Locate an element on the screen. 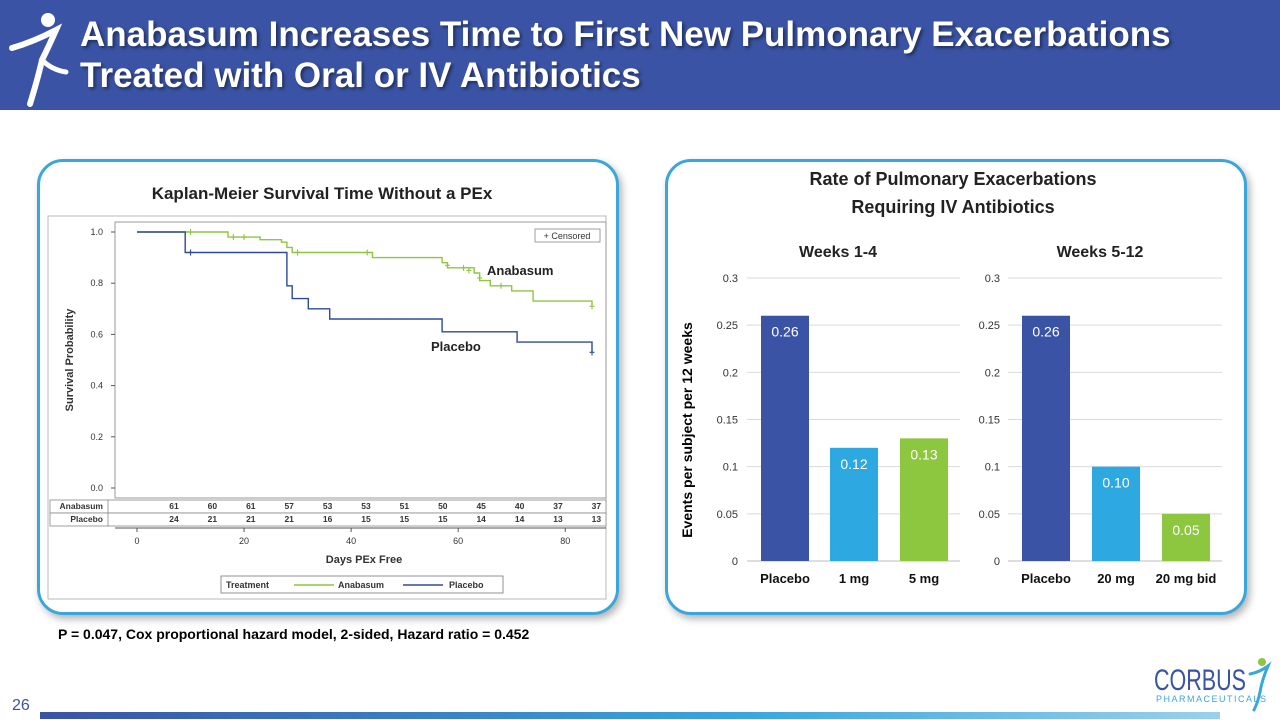 The image size is (1280, 720). km-censored-legend: + Censored is located at coordinates (567, 236).